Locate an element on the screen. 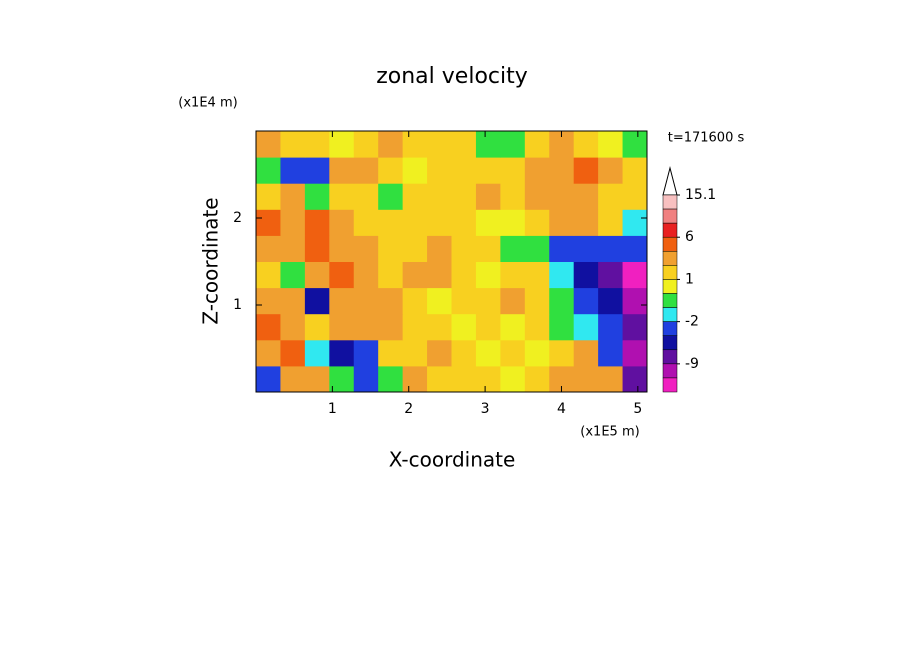 The height and width of the screenshot is (654, 904). colorbar-label: -9 is located at coordinates (692, 364).